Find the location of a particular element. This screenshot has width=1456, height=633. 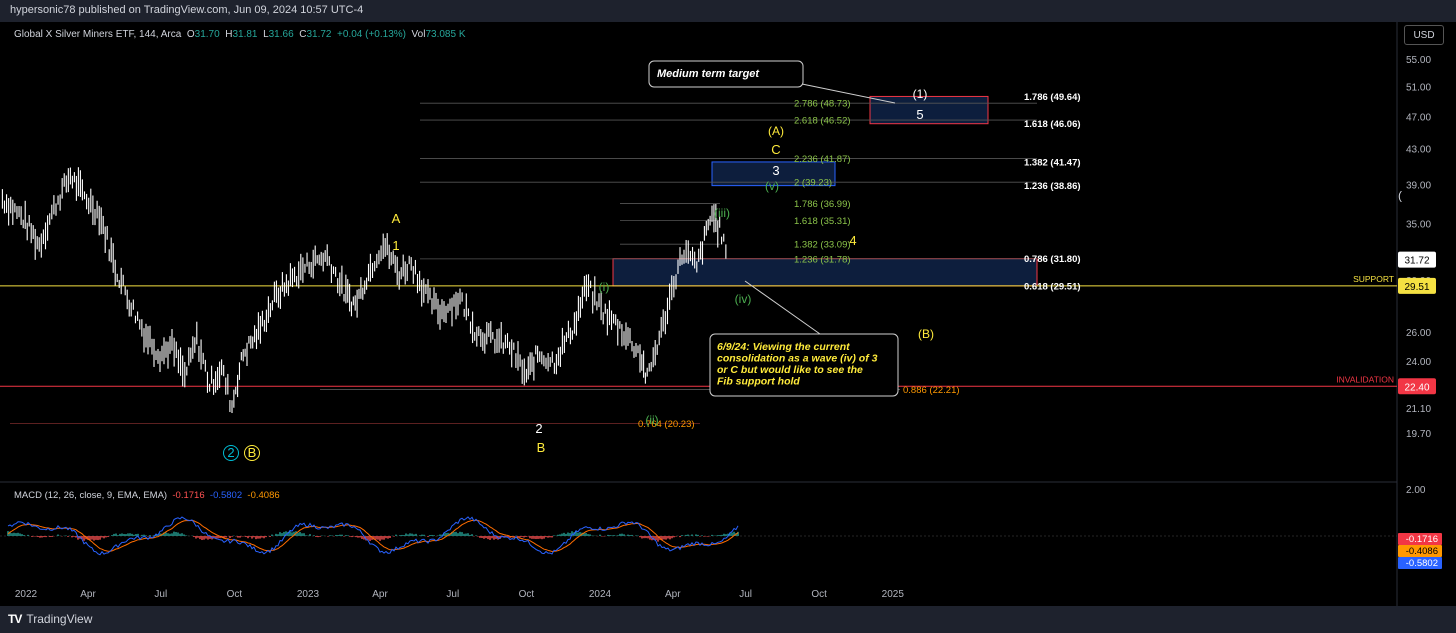

last-price-badge is located at coordinates (1417, 259).